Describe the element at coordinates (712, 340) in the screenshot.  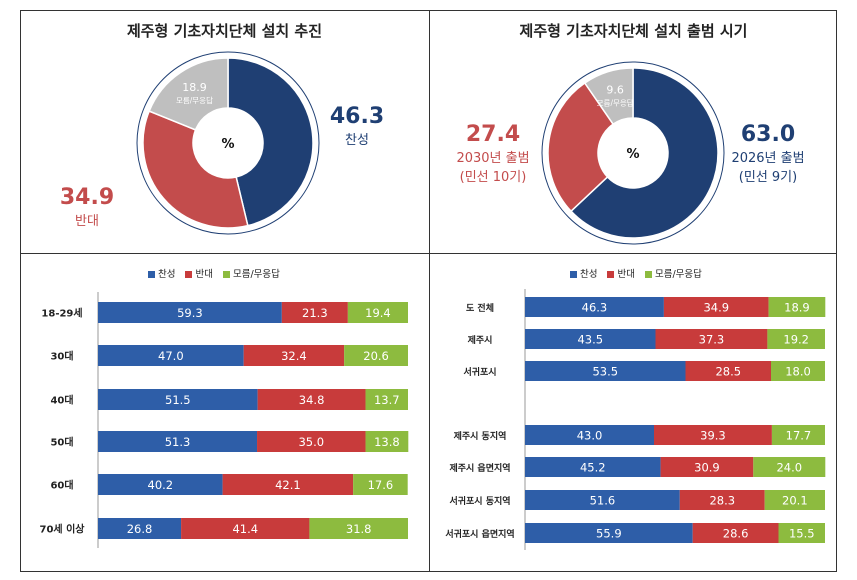
I see `bar-value-label: 37.3` at that location.